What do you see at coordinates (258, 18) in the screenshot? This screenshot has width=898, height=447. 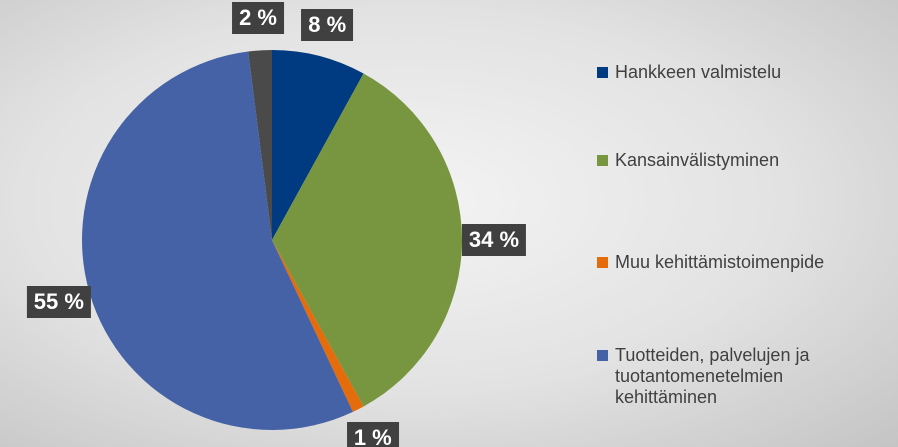 I see `data-label: 2 %` at bounding box center [258, 18].